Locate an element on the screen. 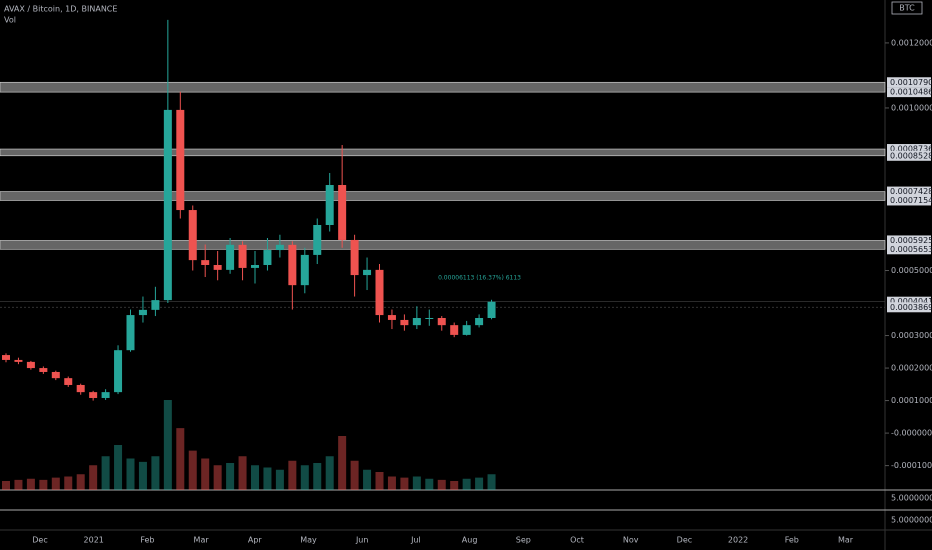 This screenshot has width=932, height=550. zone-label: 0.00056534 is located at coordinates (911, 249).